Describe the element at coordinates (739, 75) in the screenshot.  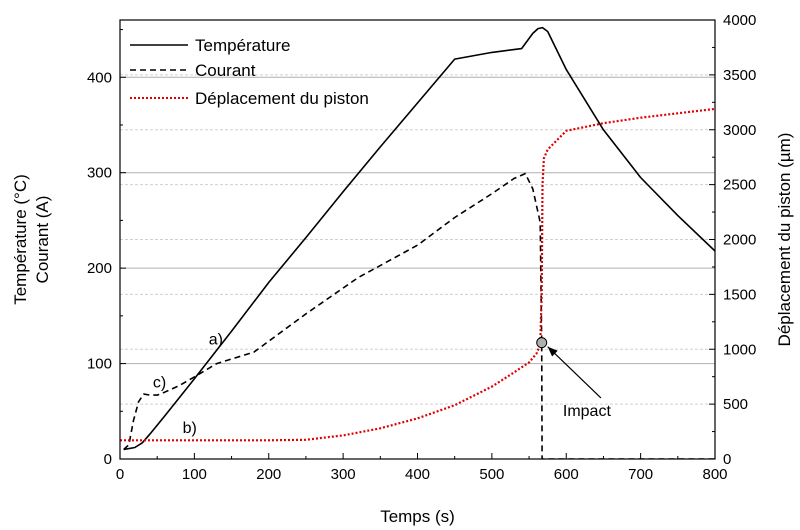
I see `y-right-tick-label-3500: 3500` at that location.